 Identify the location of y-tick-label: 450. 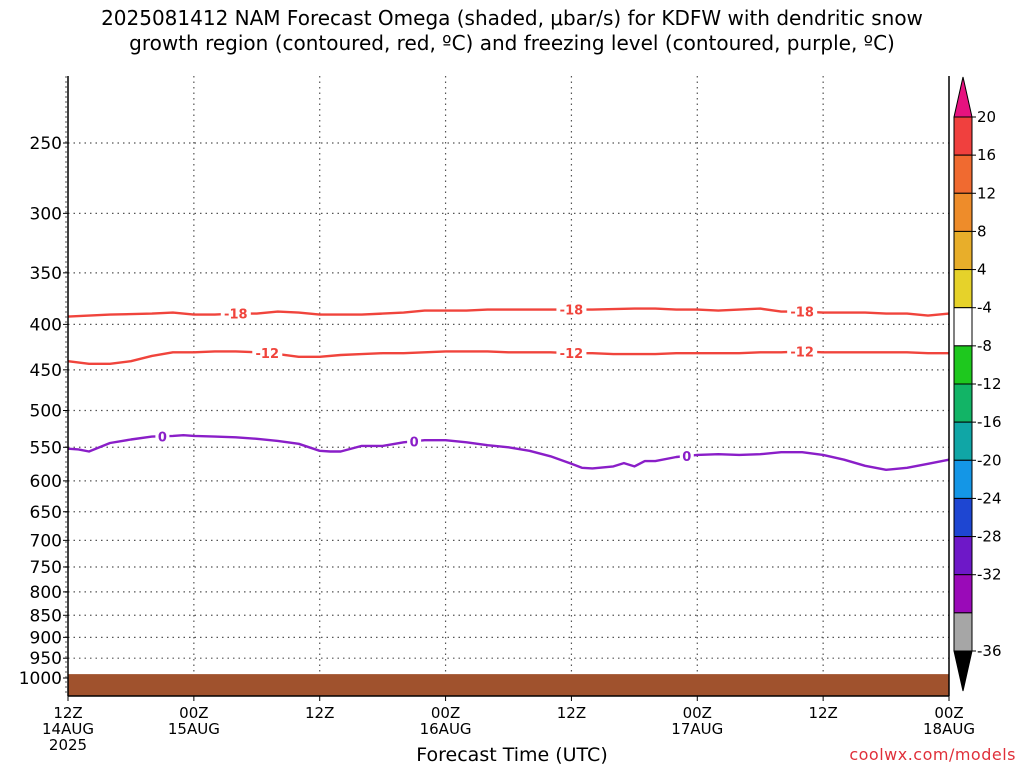
(46, 371).